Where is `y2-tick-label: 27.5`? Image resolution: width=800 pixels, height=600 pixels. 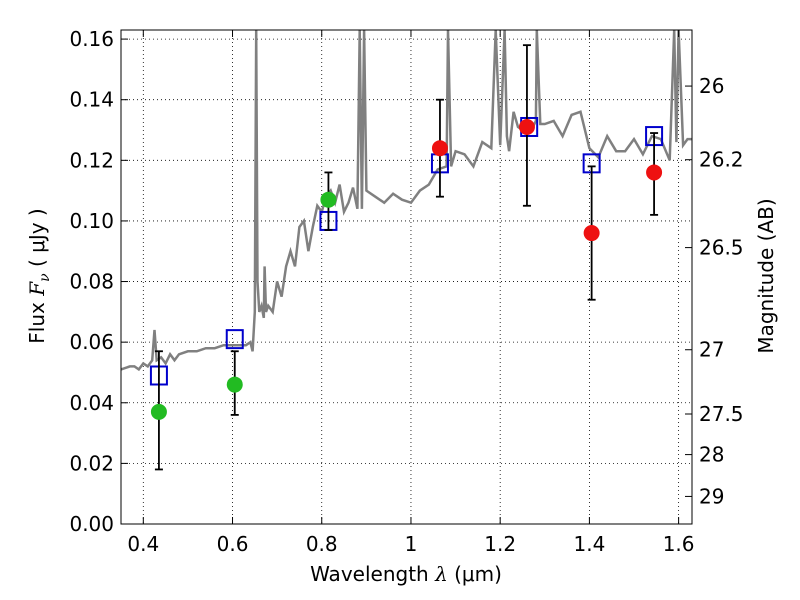 y2-tick-label: 27.5 is located at coordinates (721, 414).